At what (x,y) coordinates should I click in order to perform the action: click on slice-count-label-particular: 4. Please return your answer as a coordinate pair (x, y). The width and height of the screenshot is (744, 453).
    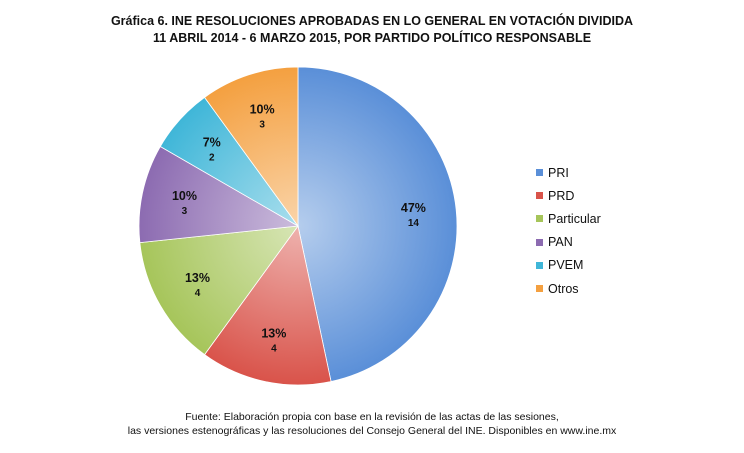
    Looking at the image, I should click on (198, 293).